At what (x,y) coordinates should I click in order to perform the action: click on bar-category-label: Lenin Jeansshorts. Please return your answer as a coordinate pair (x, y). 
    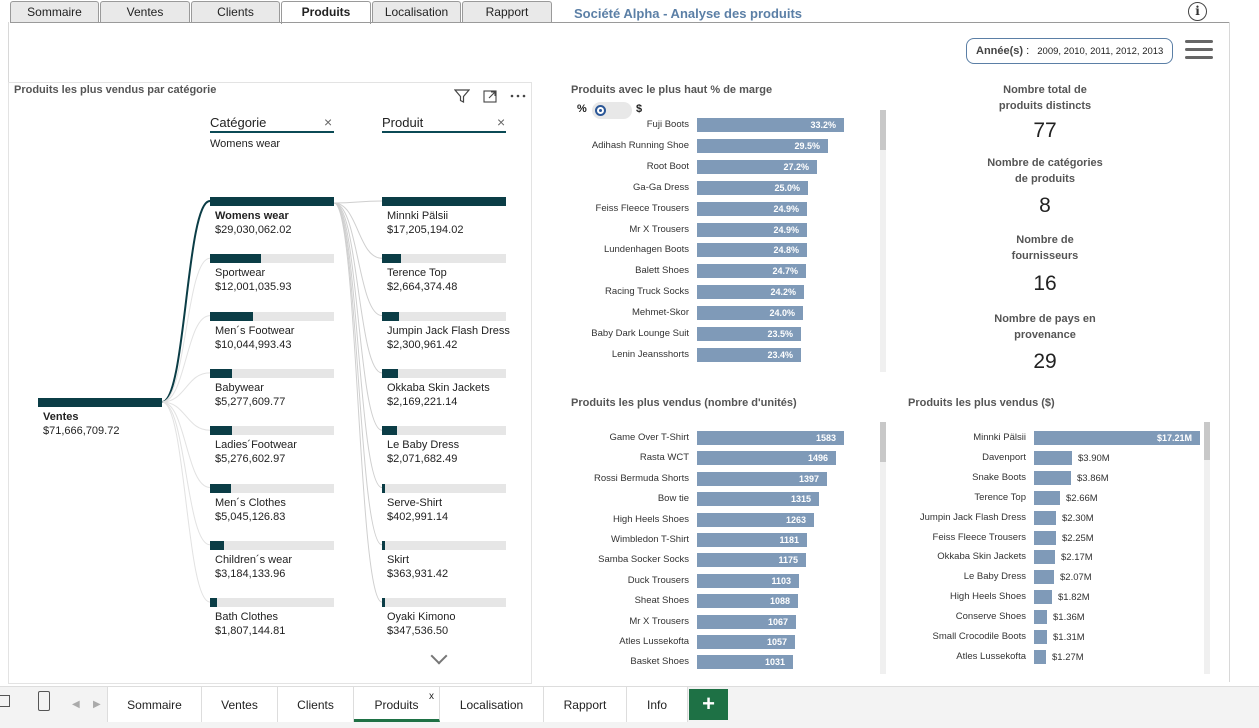
    Looking at the image, I should click on (650, 354).